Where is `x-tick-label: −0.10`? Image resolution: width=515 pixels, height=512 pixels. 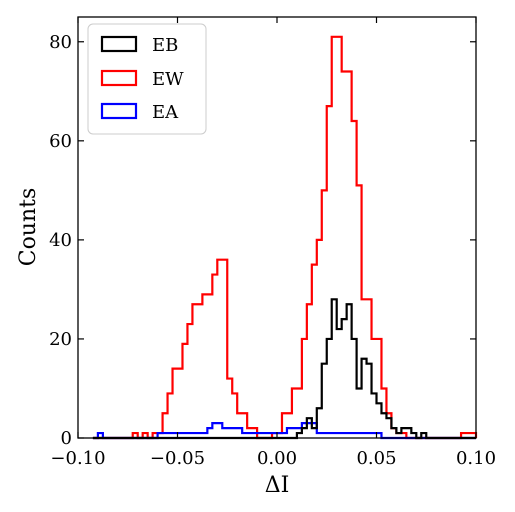 x-tick-label: −0.10 is located at coordinates (77, 458).